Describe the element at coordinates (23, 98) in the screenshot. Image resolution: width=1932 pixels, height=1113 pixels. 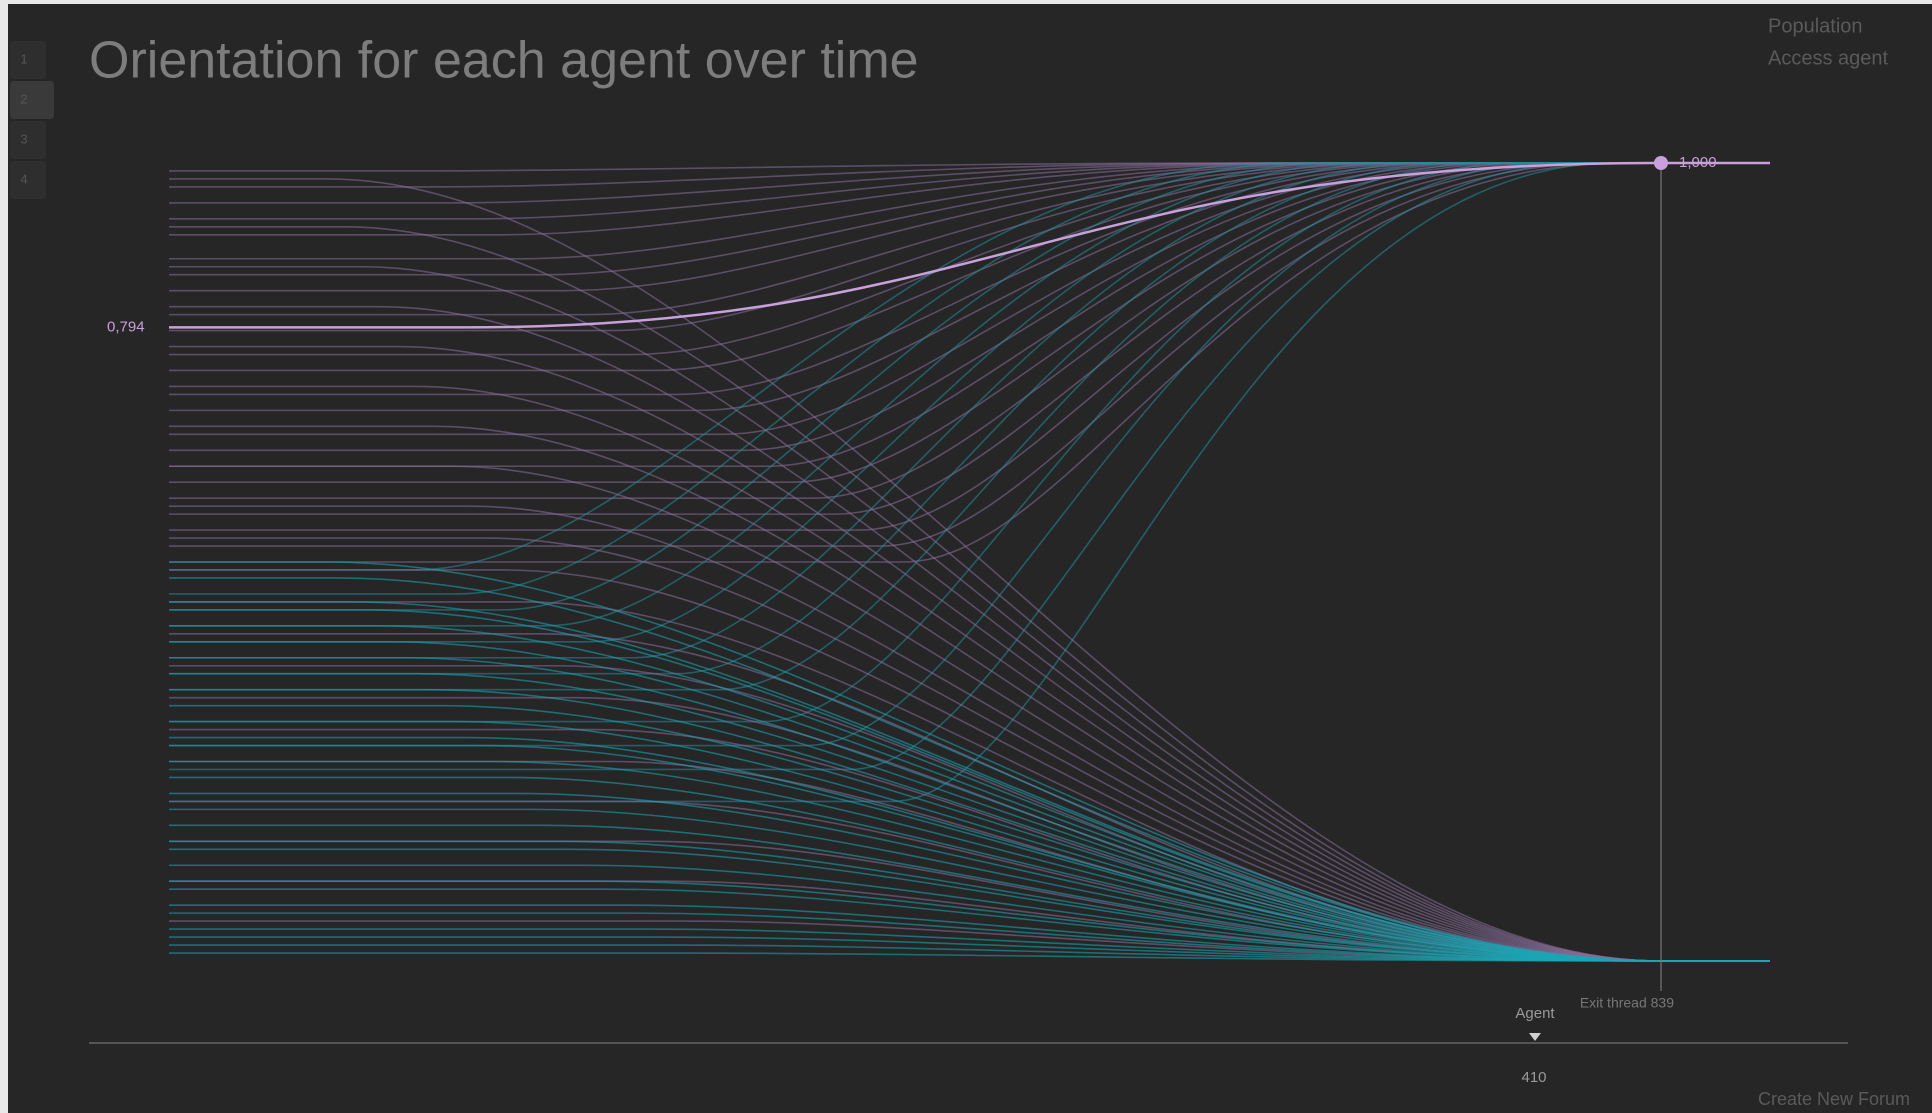
I see `tab-label: 2` at that location.